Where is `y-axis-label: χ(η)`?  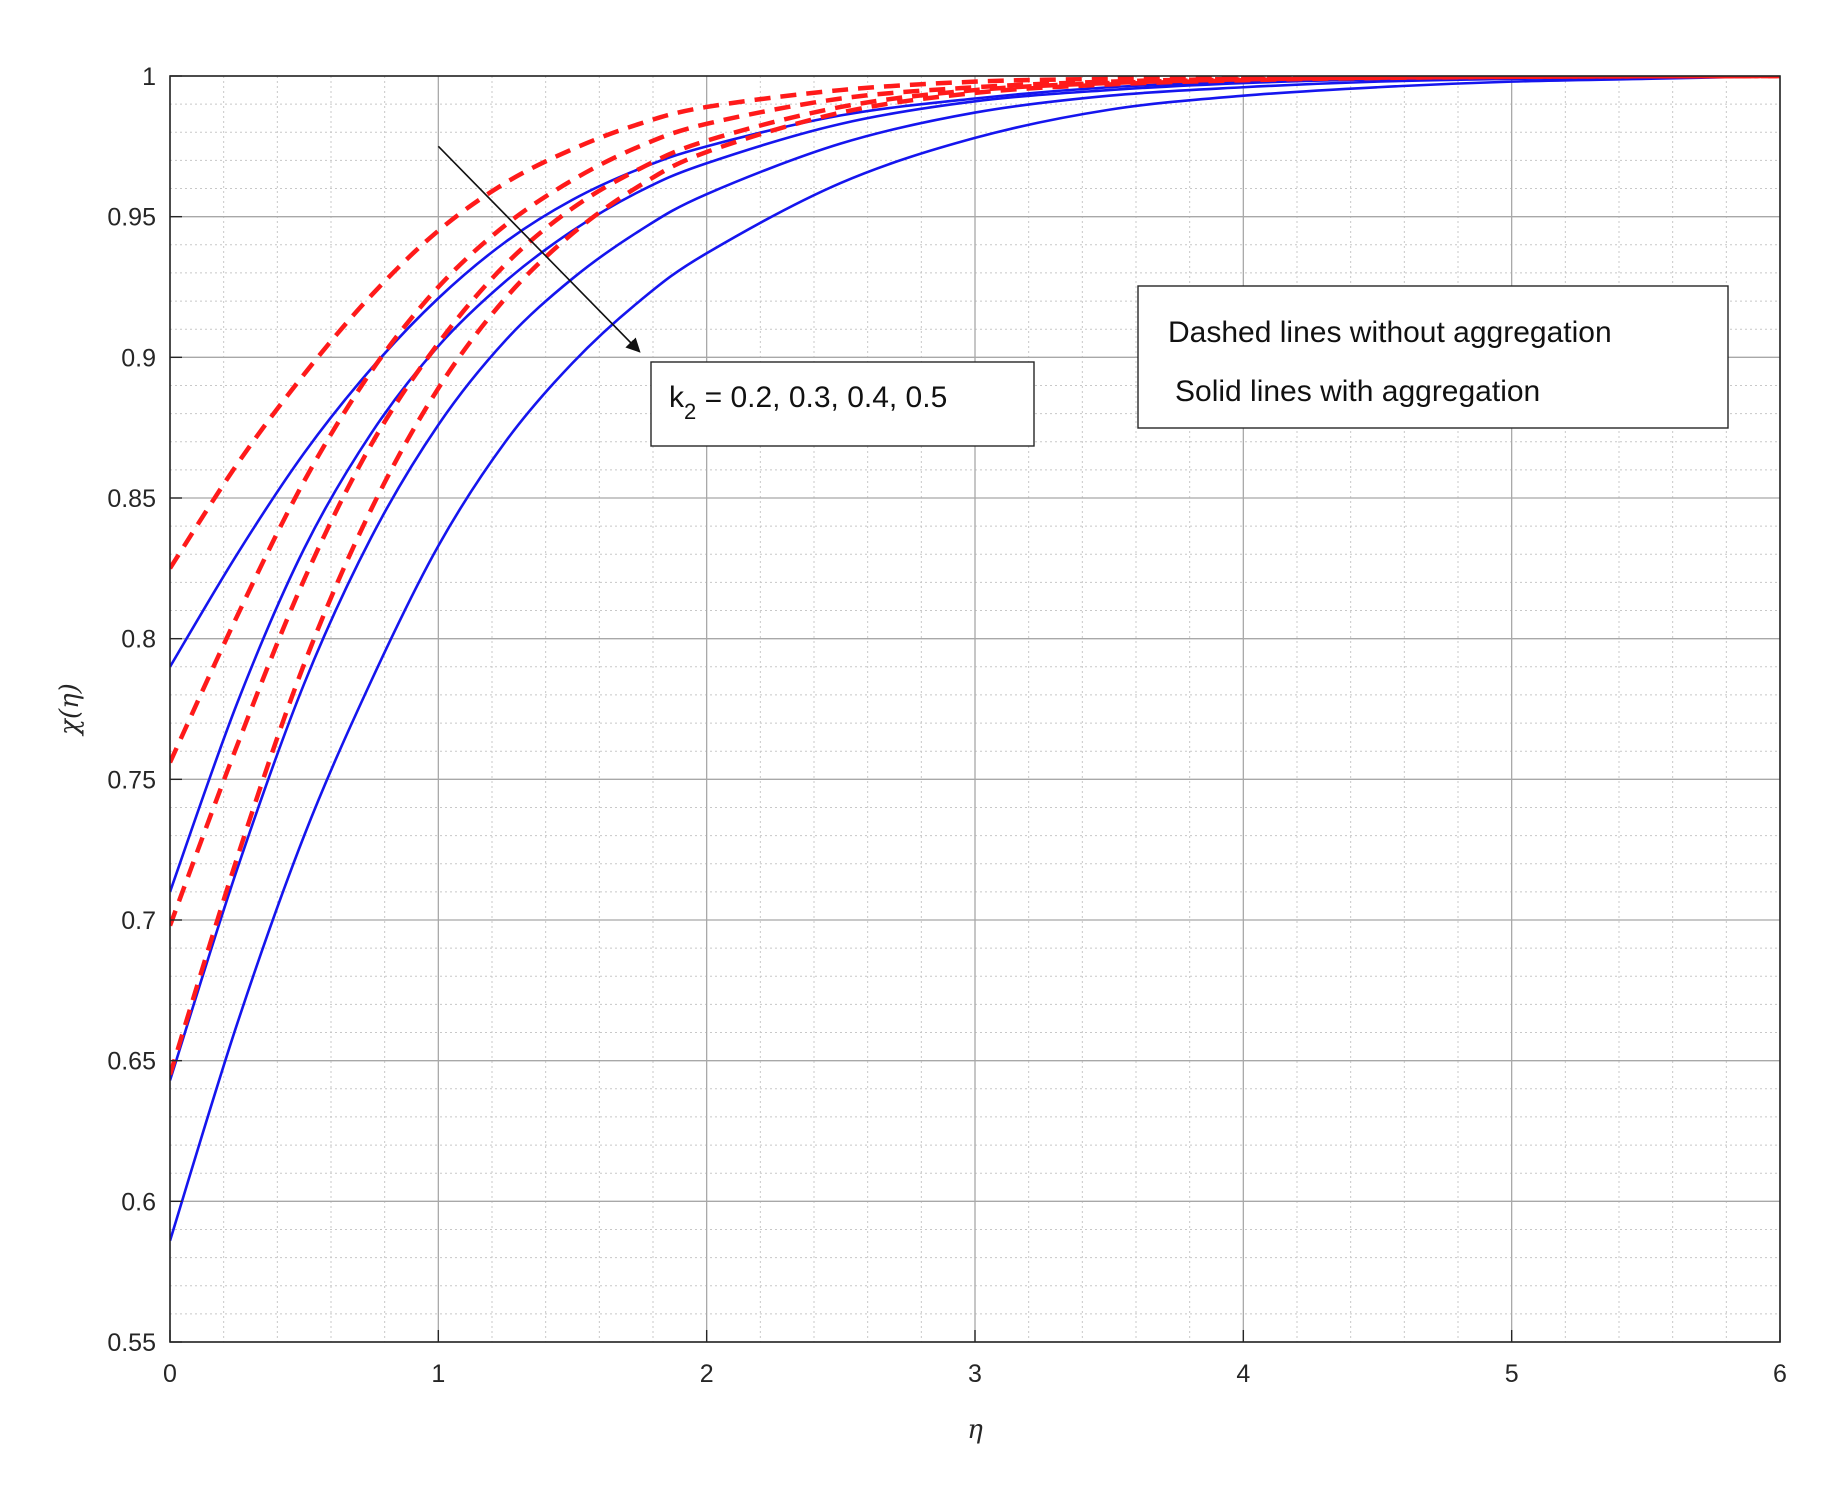 y-axis-label: χ(η) is located at coordinates (70, 710).